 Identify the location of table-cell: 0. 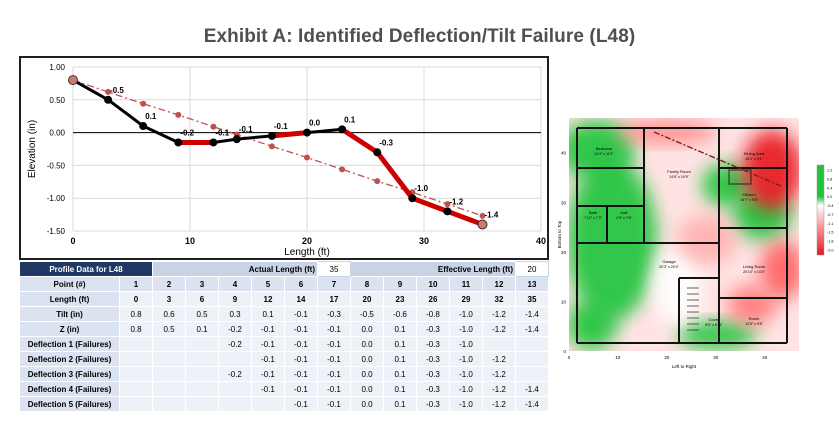
(136, 299).